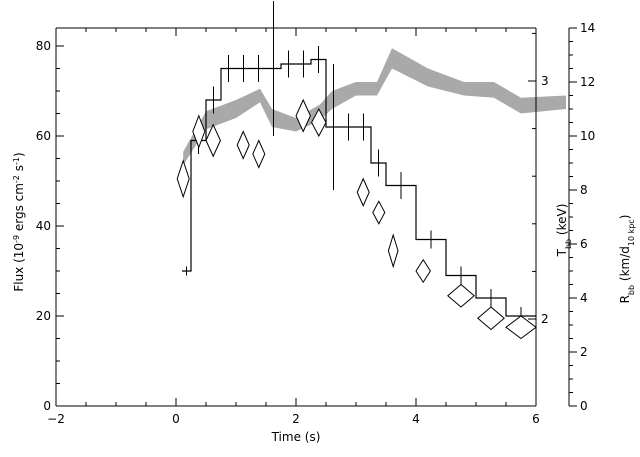 This screenshot has width=640, height=457. Describe the element at coordinates (584, 298) in the screenshot. I see `y-radius-tick-label-2: 4` at that location.